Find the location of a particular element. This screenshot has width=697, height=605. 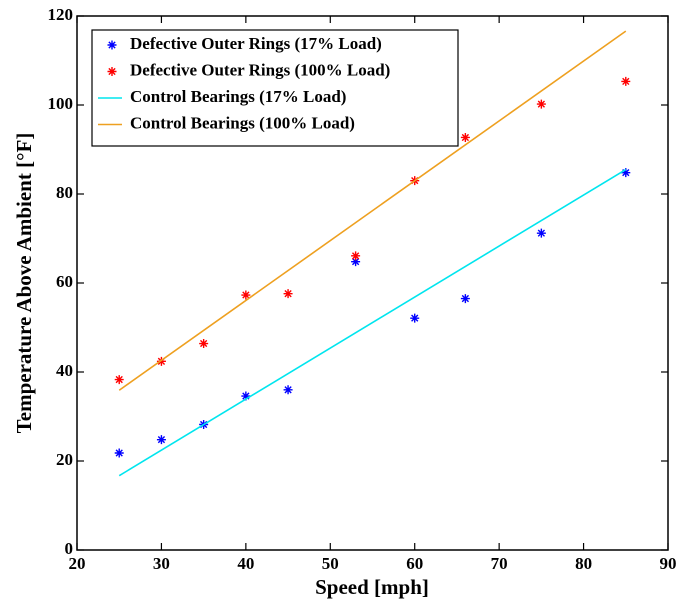

x-tick-label: 90 is located at coordinates (668, 563).